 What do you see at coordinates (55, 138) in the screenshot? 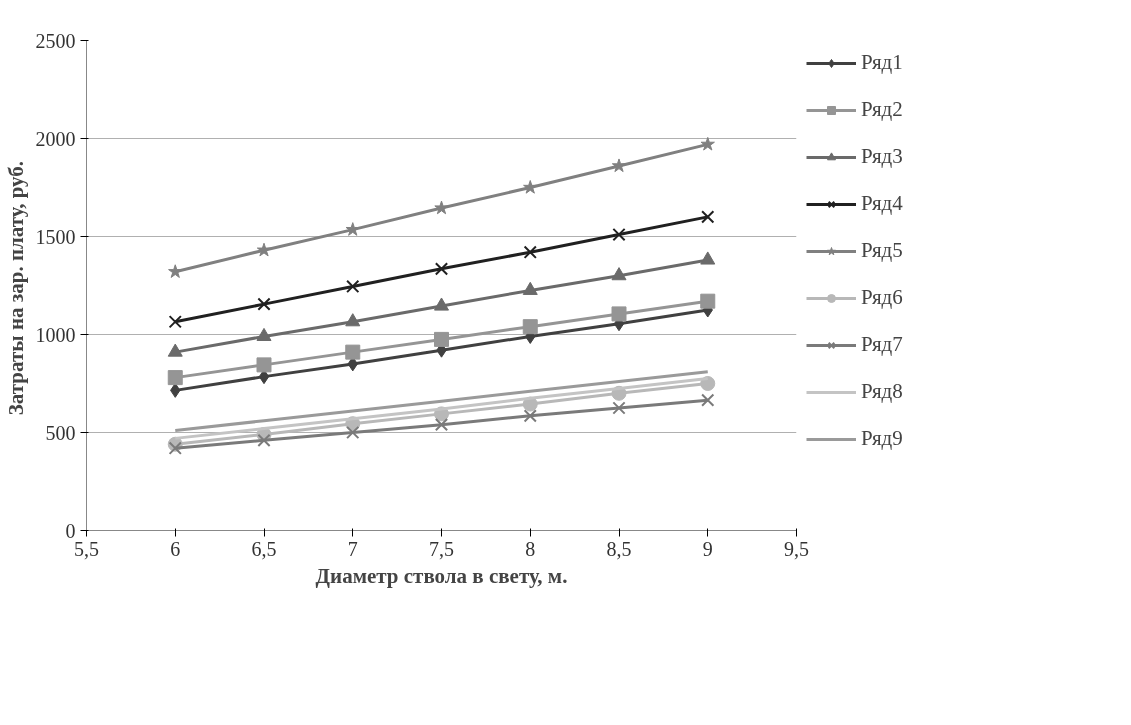
I see `y-tick-label: 2000` at bounding box center [55, 138].